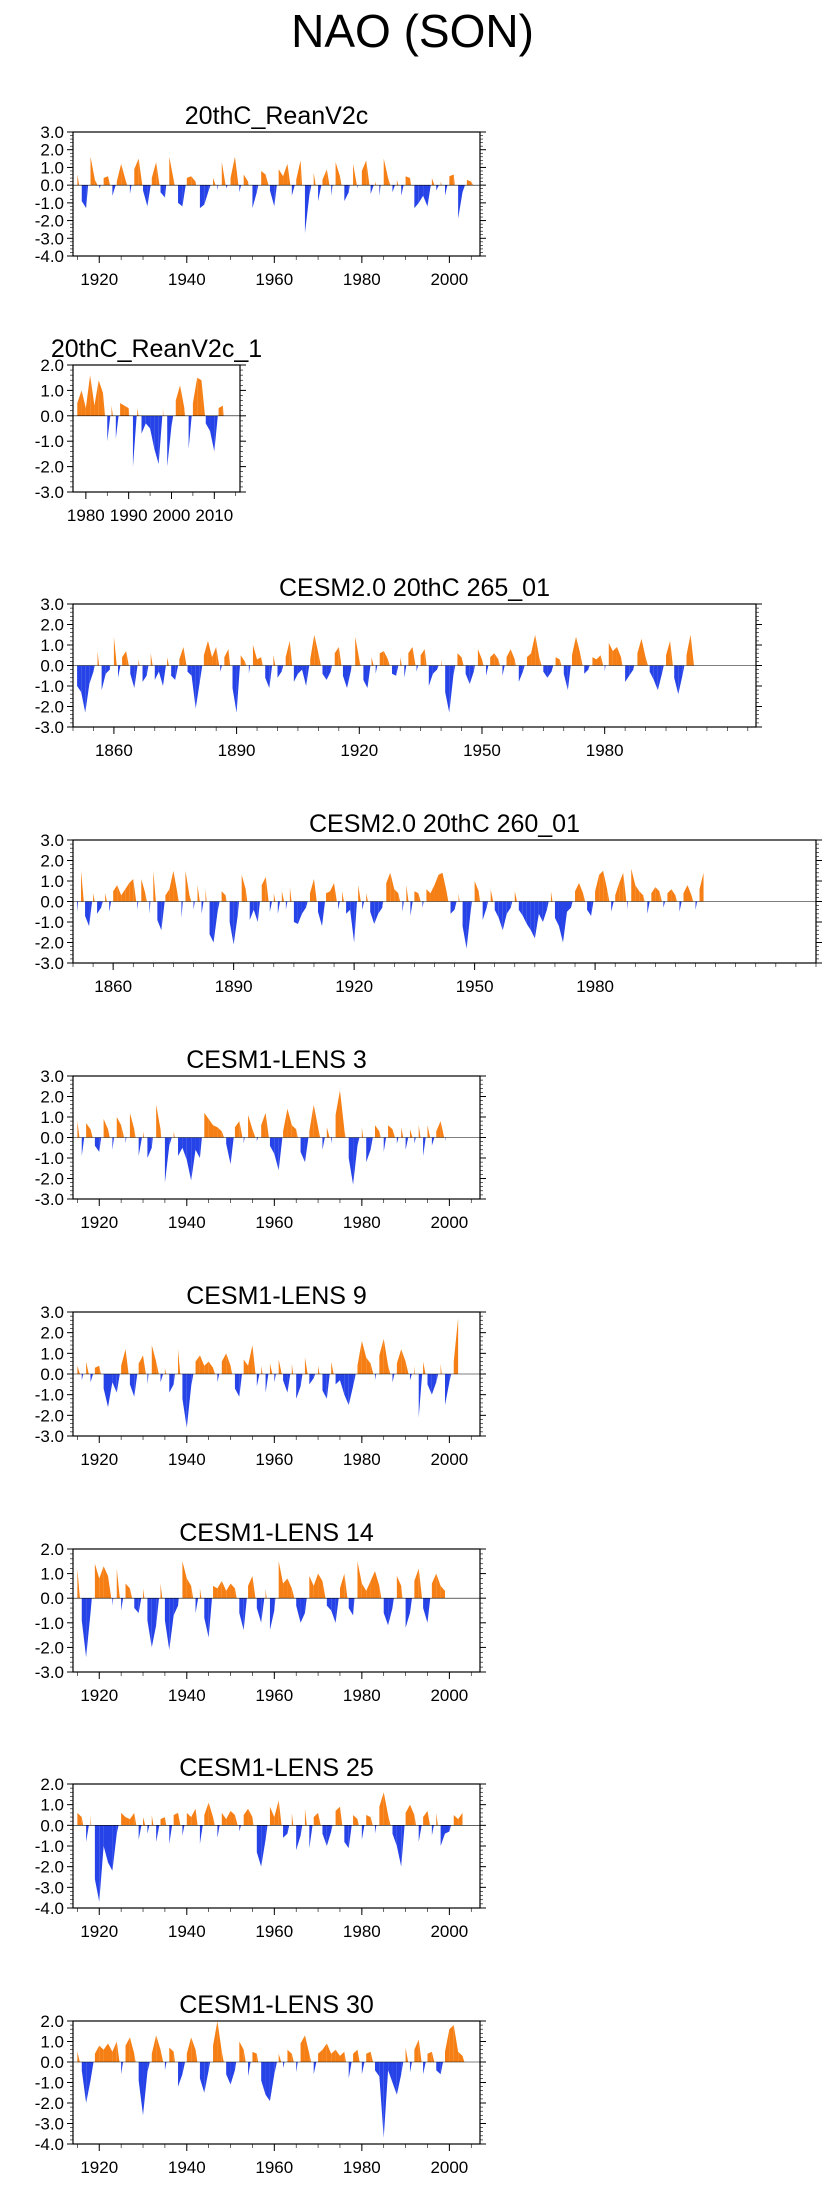 The width and height of the screenshot is (825, 2190). What do you see at coordinates (595, 986) in the screenshot?
I see `x-tick-label: 1980` at bounding box center [595, 986].